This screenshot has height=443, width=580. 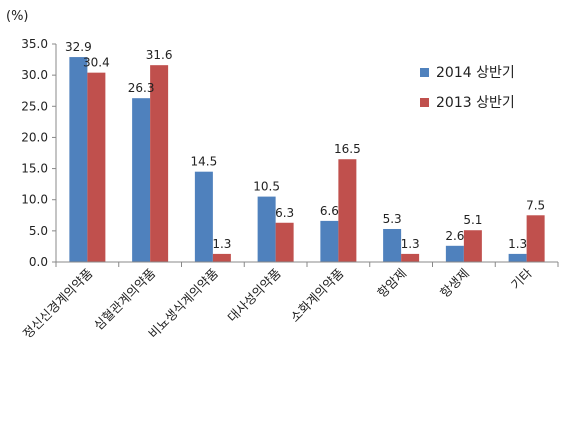 I want to click on y-tick-label: 5.0, so click(x=38, y=231).